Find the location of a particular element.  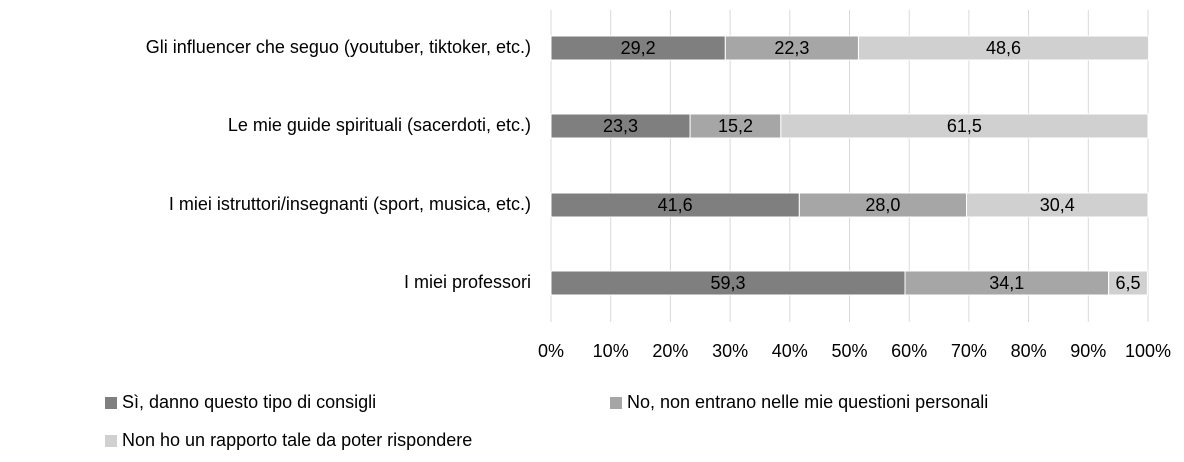

value-label: 28,0 is located at coordinates (882, 205).